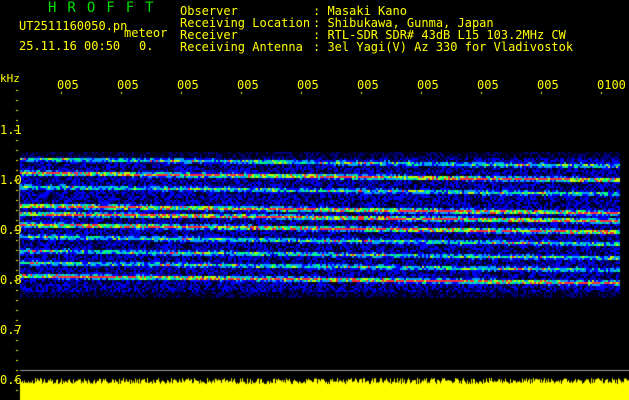  Describe the element at coordinates (209, 35) in the screenshot. I see `receiver-label: Receiver` at that location.